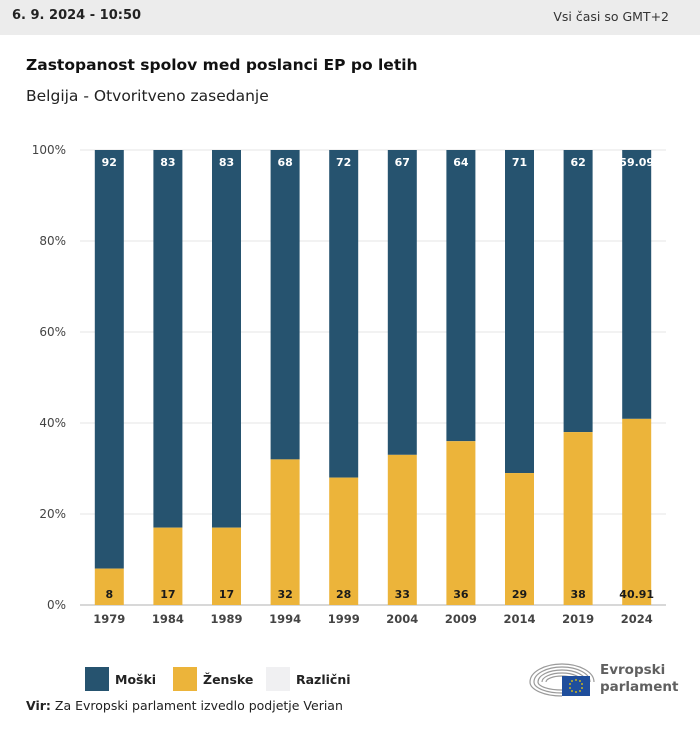 Image resolution: width=700 pixels, height=731 pixels. What do you see at coordinates (284, 594) in the screenshot?
I see `data-label-women: 32` at bounding box center [284, 594].